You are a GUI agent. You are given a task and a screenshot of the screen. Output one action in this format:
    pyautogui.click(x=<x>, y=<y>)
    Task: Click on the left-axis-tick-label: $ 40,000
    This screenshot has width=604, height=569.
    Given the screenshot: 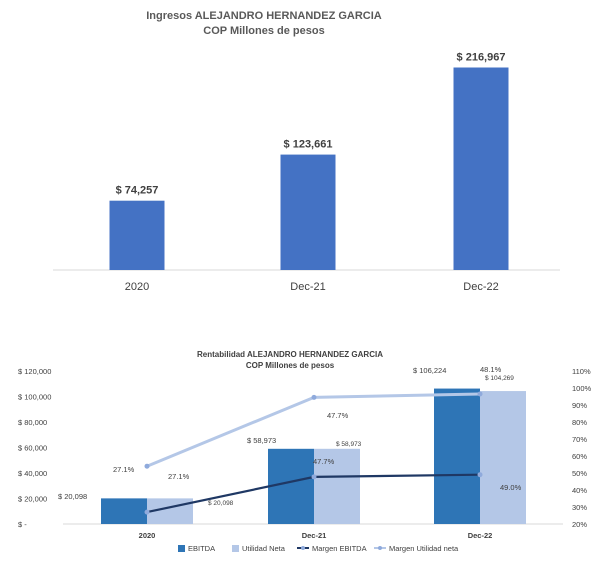 What is the action you would take?
    pyautogui.click(x=32, y=473)
    